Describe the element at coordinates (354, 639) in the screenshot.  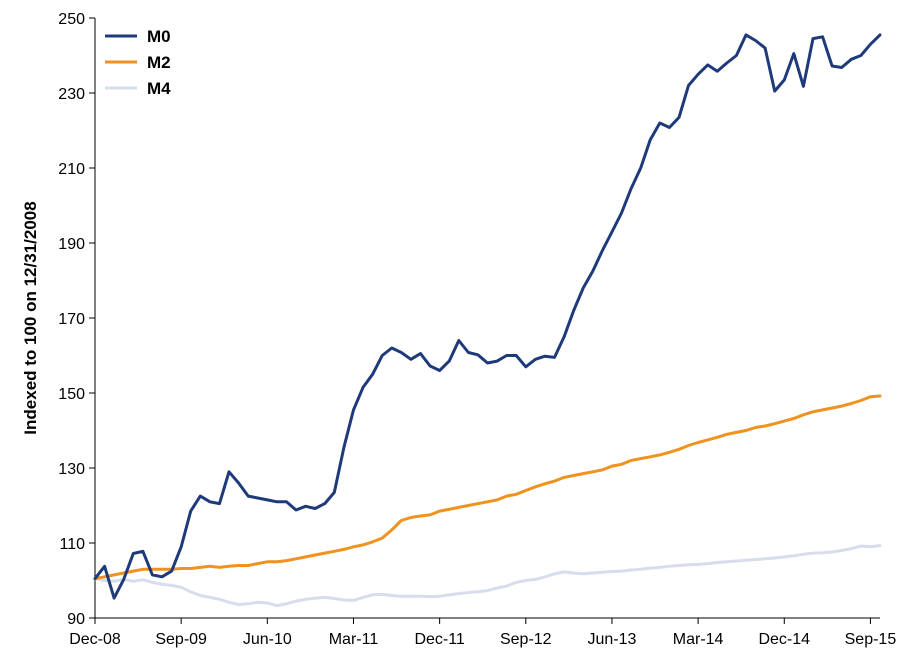
I see `x-tick-label: Mar-11` at that location.